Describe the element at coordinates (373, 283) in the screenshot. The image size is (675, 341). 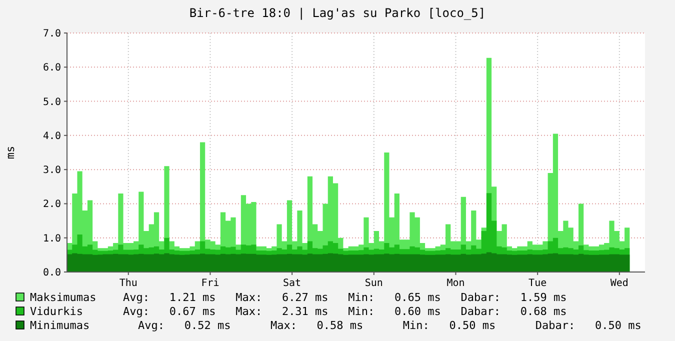
I see `x-tick-label: Sun` at that location.